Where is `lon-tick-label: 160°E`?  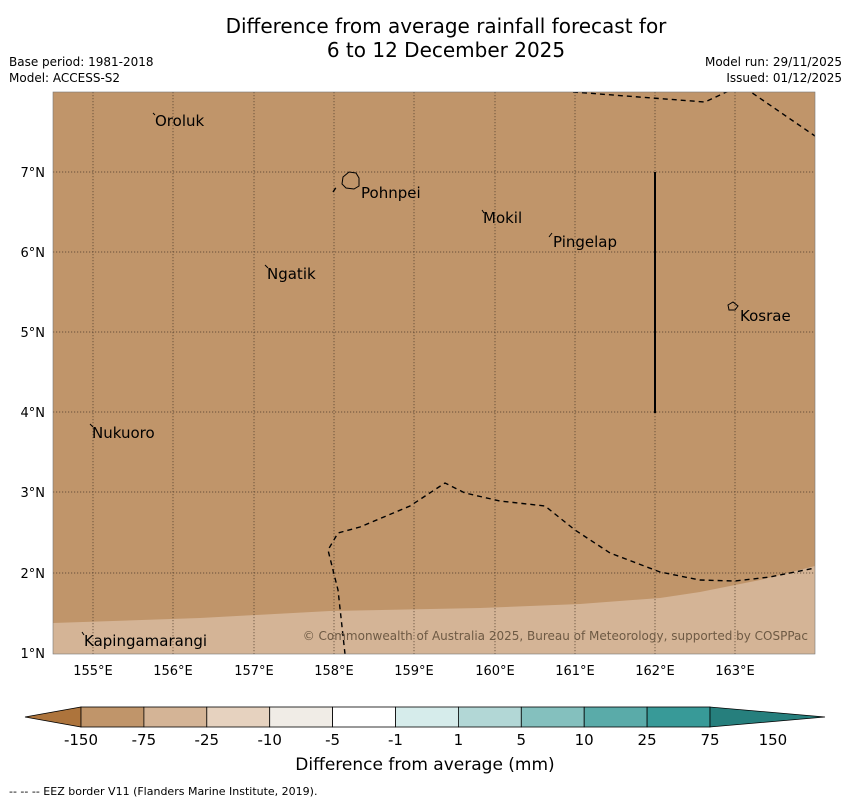 lon-tick-label: 160°E is located at coordinates (495, 671).